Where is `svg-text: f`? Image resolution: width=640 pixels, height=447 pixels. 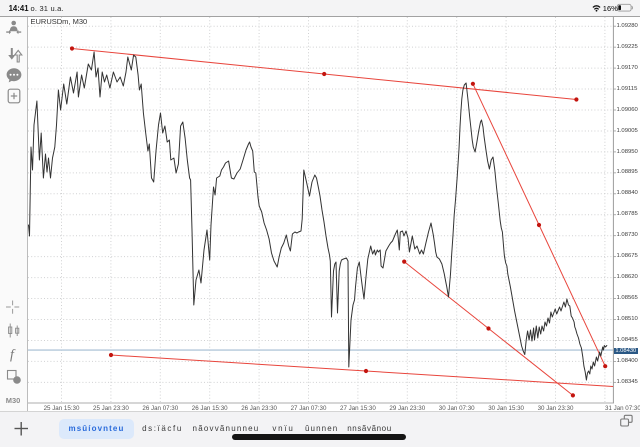
svg-text: f is located at coordinates (13, 355).